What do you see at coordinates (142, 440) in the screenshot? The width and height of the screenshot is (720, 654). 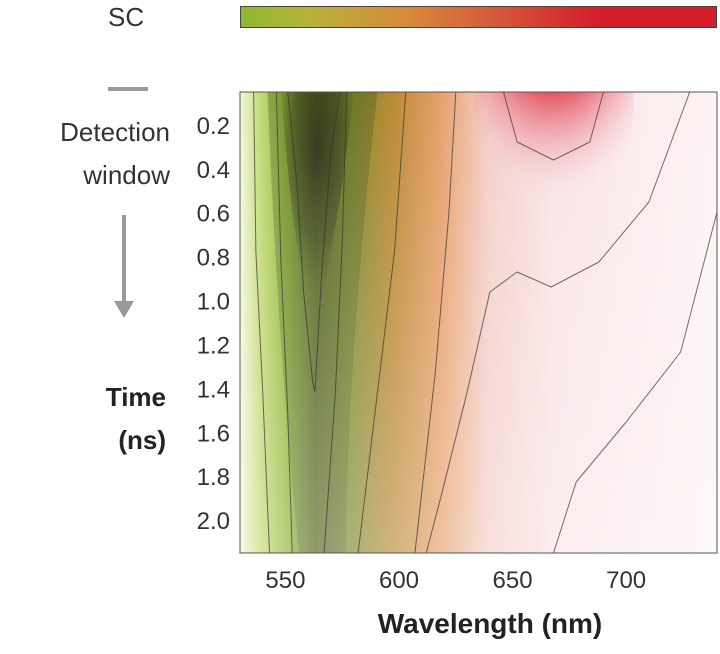 I see `y-axis-label-line2: (ns)` at bounding box center [142, 440].